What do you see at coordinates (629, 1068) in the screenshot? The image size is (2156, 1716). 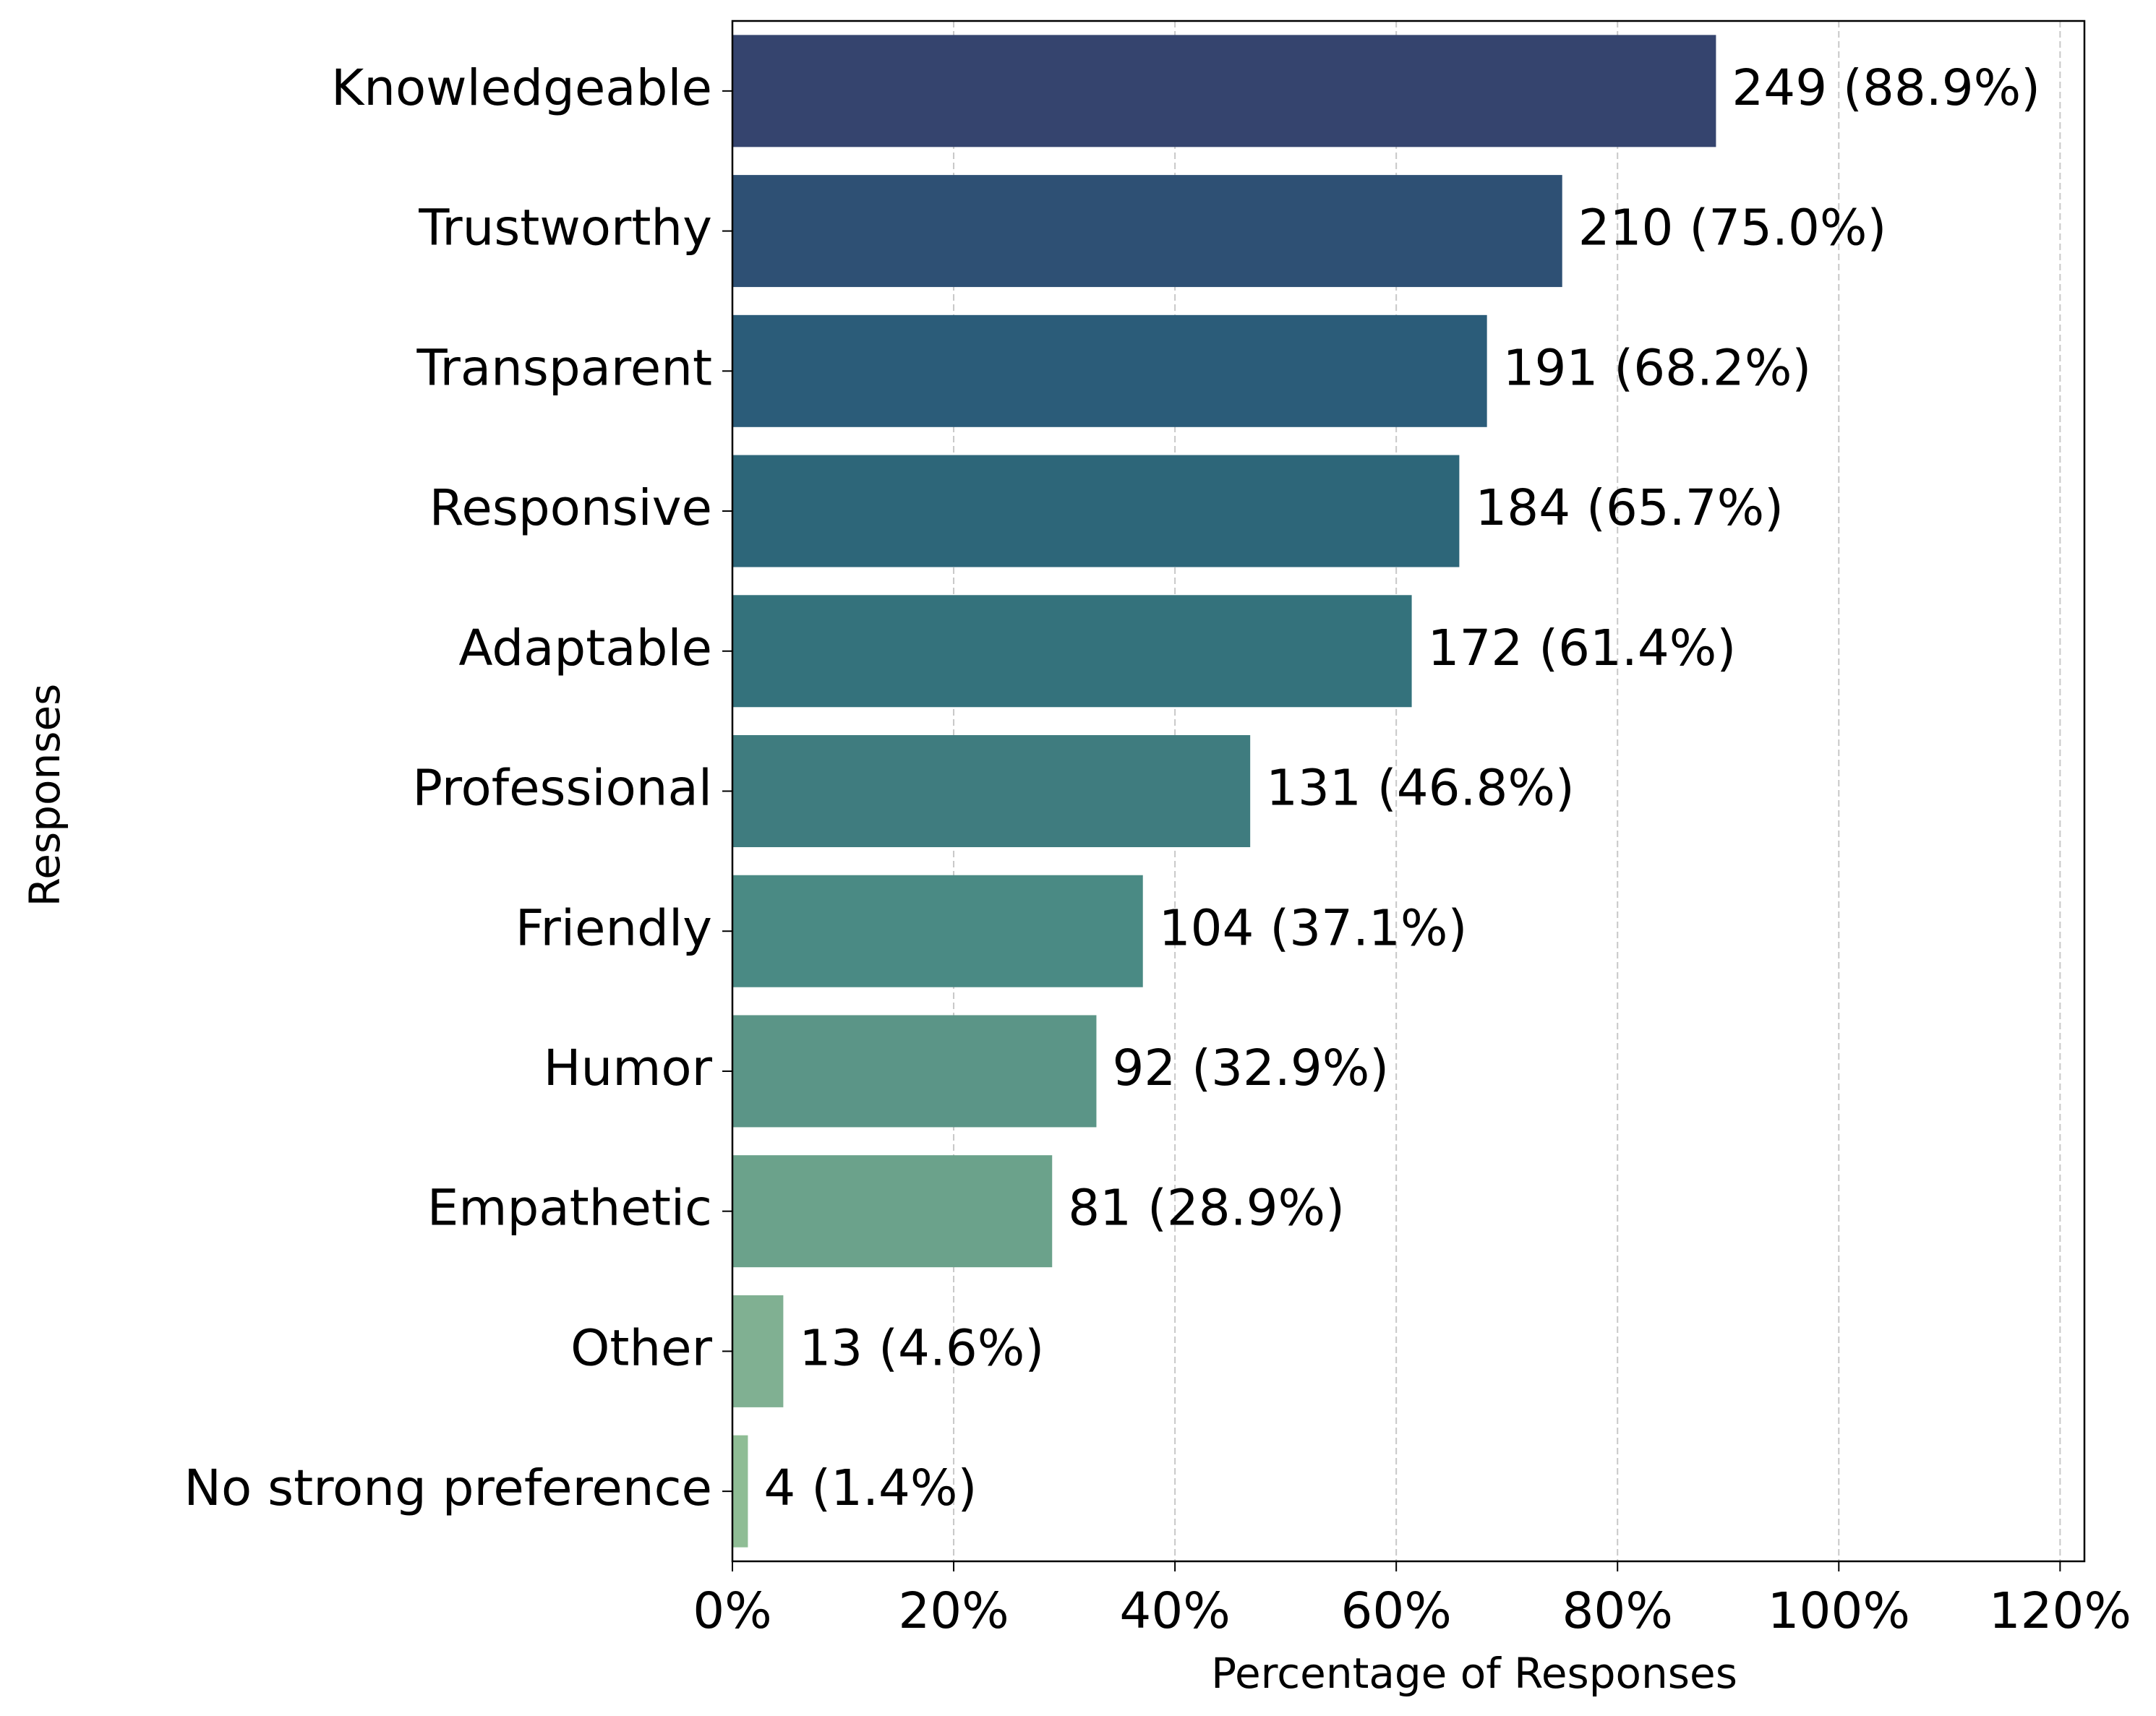 I see `y-tick-label: Humor` at bounding box center [629, 1068].